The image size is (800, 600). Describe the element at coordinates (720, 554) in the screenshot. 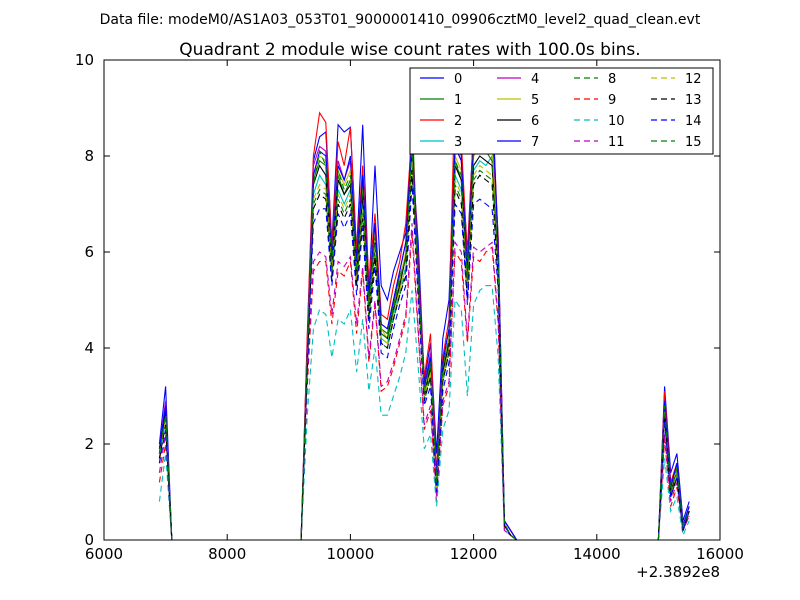

I see `x-tick-label: 16000` at that location.